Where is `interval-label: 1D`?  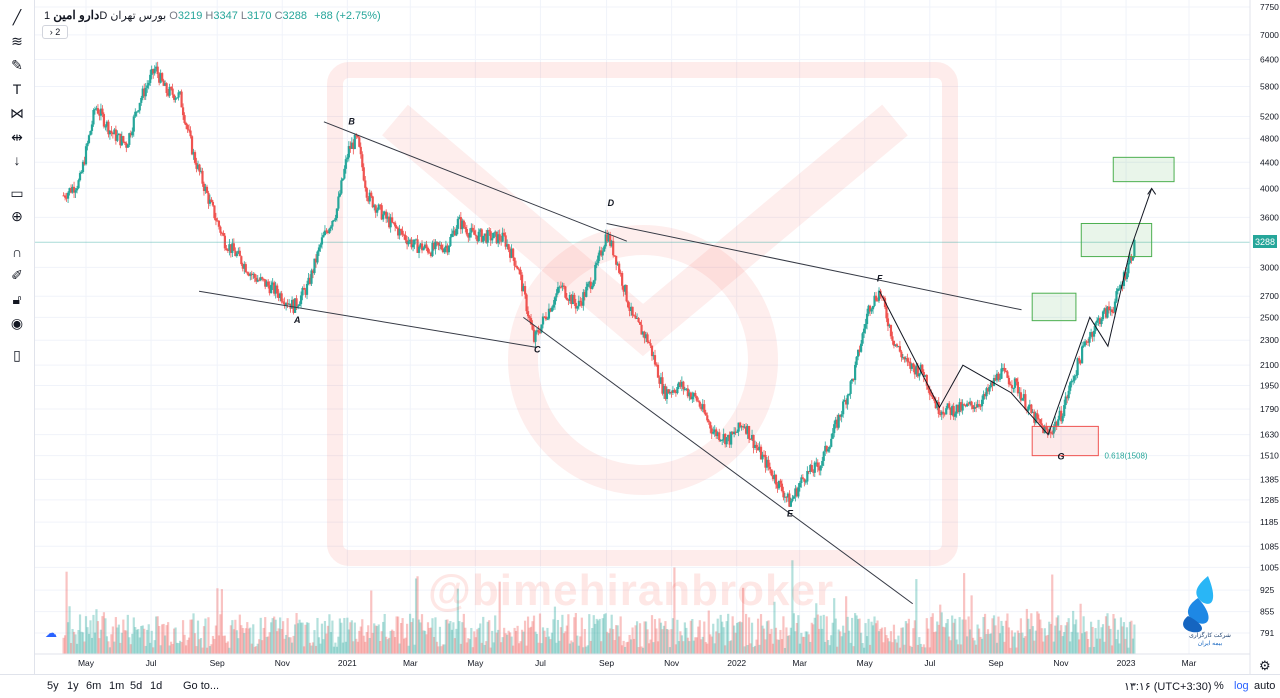 interval-label: 1D is located at coordinates (76, 16).